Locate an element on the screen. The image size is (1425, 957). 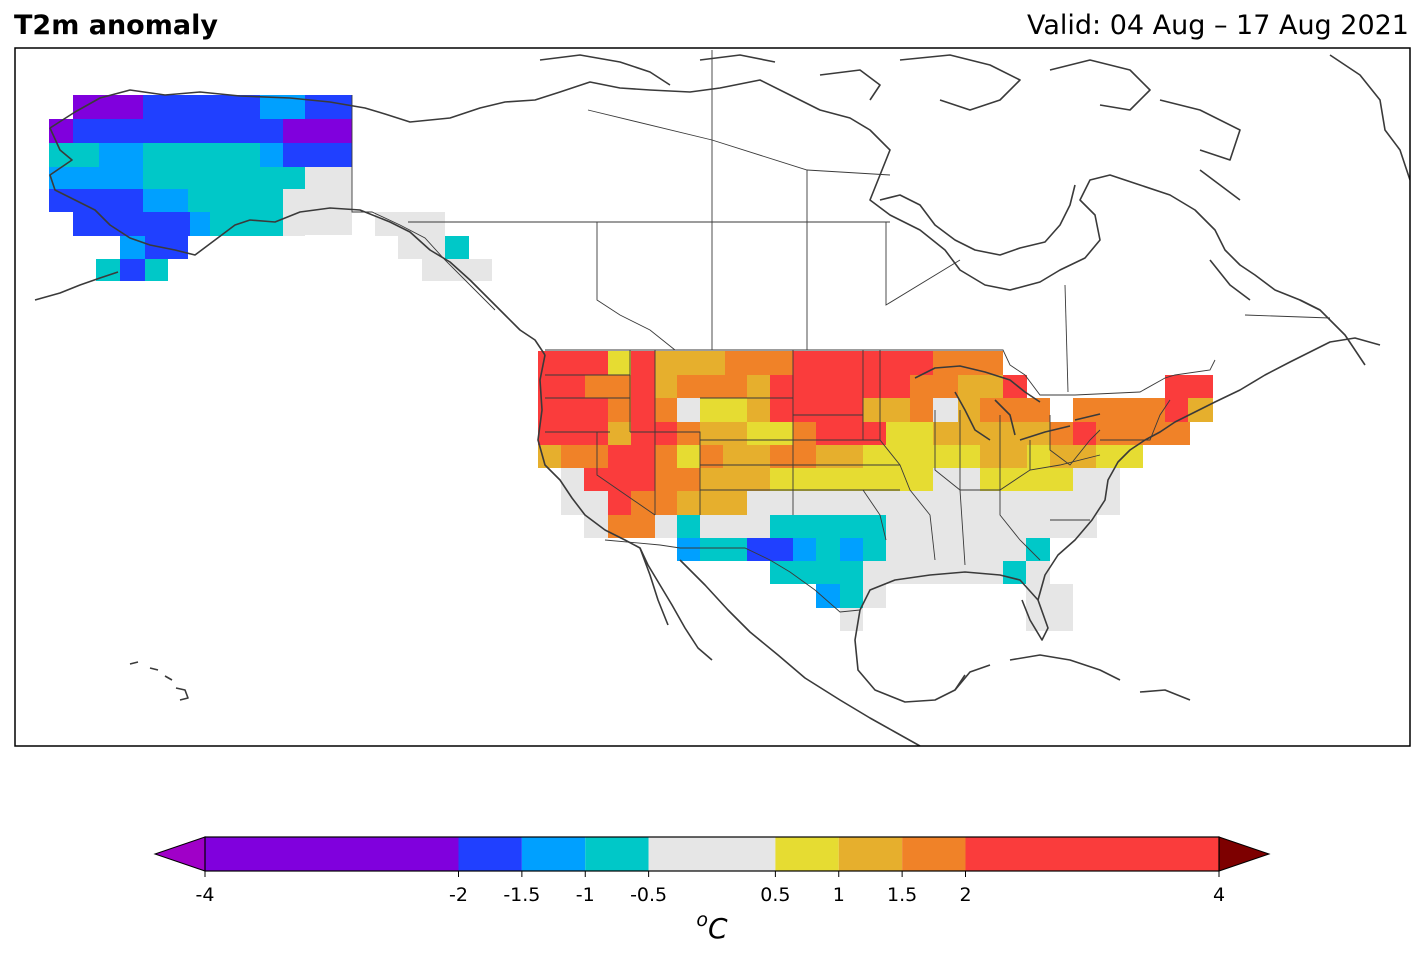
colorbar is located at coordinates (712, 854).